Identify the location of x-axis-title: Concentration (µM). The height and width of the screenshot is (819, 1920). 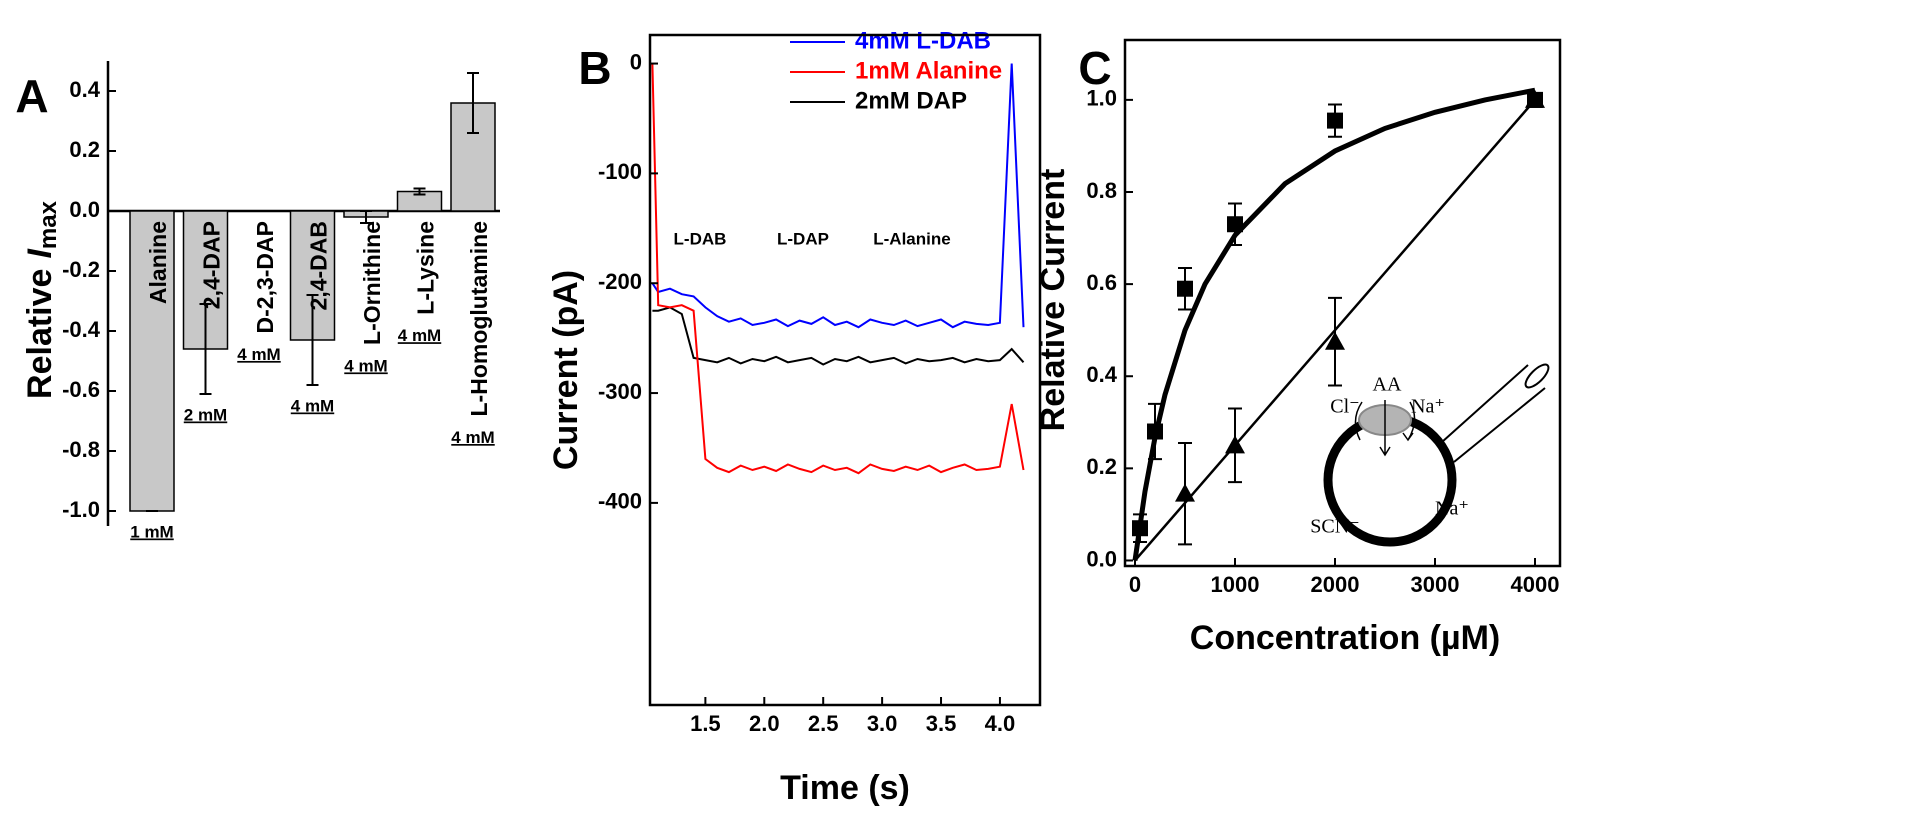
(1345, 638).